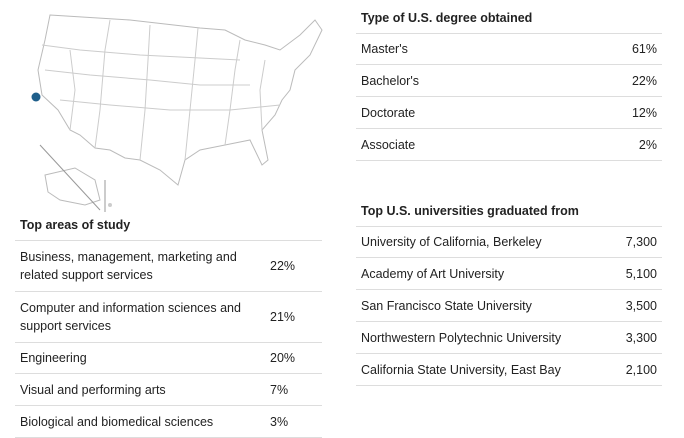  I want to click on row-value: 7,300, so click(641, 242).